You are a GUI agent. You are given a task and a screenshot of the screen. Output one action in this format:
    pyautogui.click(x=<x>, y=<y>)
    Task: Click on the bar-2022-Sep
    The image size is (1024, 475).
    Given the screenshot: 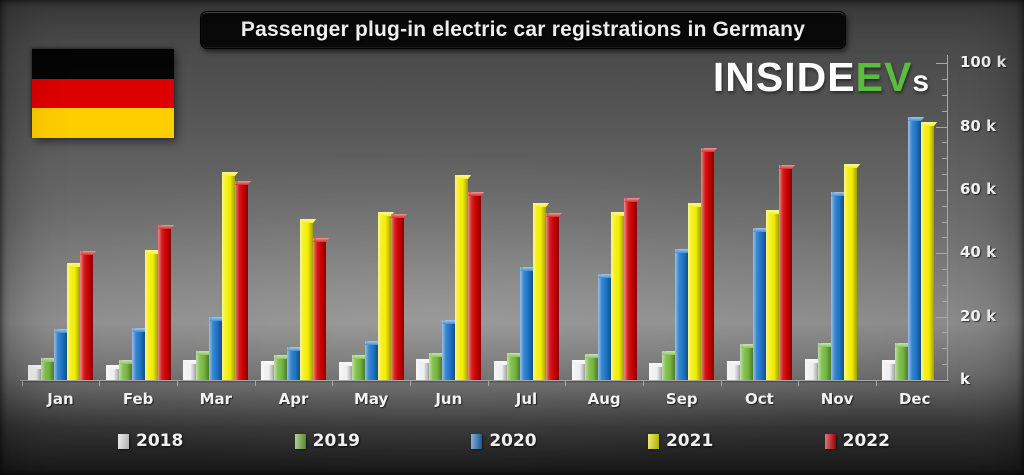 What is the action you would take?
    pyautogui.click(x=709, y=264)
    